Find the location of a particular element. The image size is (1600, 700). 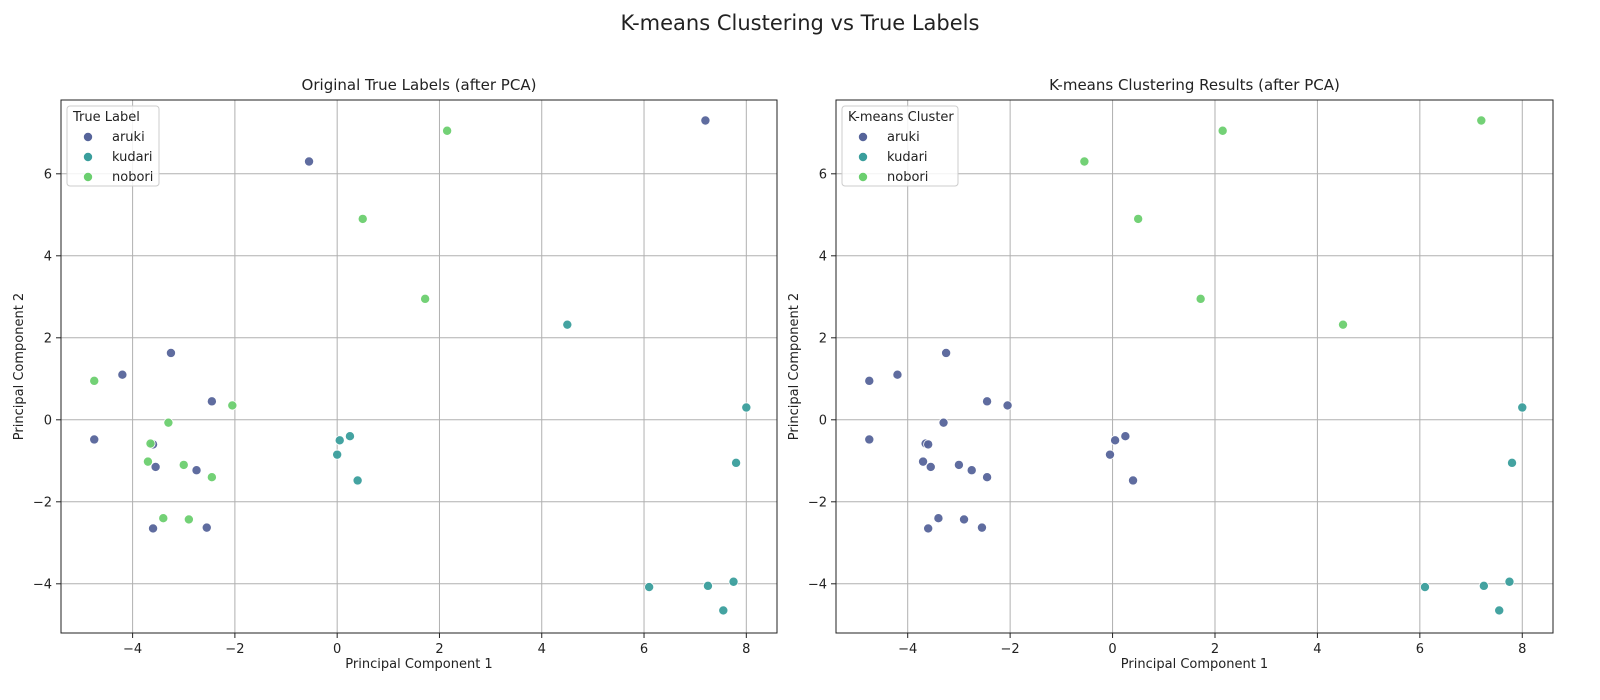

legend-label-aruki: aruki is located at coordinates (903, 137).